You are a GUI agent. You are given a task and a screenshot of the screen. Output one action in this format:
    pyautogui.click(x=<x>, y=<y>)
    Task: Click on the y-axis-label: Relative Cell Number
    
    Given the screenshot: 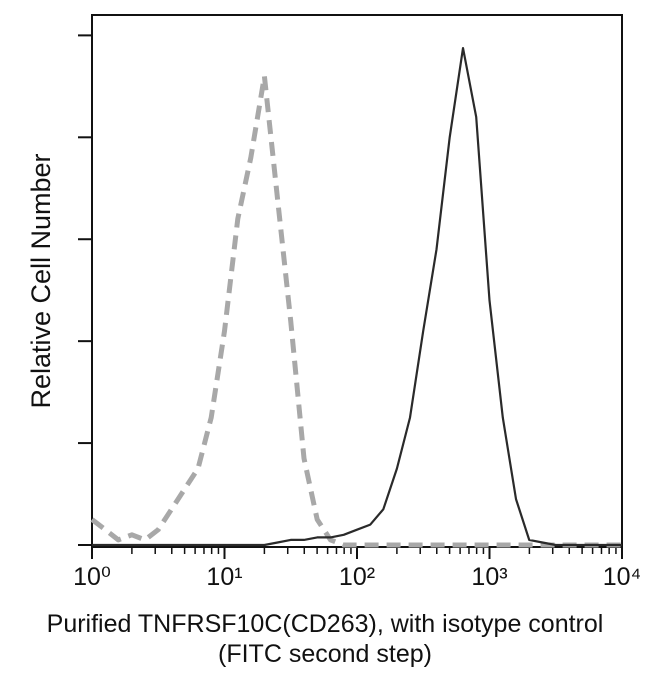 What is the action you would take?
    pyautogui.click(x=41, y=280)
    